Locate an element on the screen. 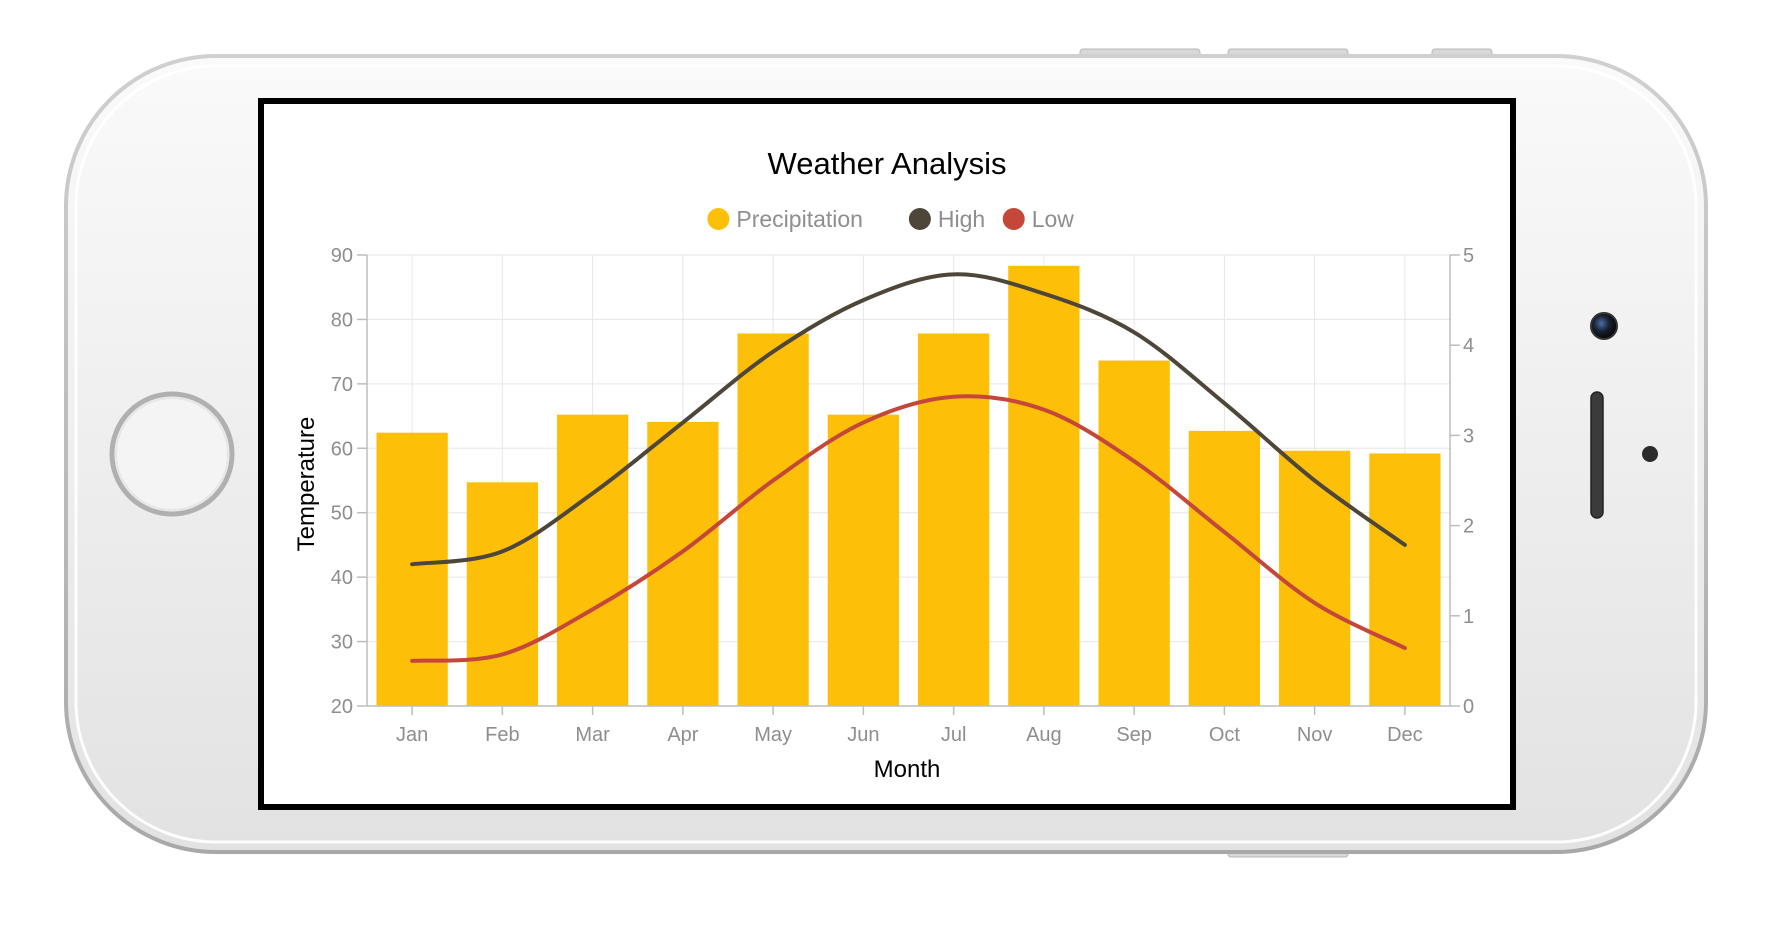 The width and height of the screenshot is (1768, 949). legend-item-high: High is located at coordinates (946, 219).